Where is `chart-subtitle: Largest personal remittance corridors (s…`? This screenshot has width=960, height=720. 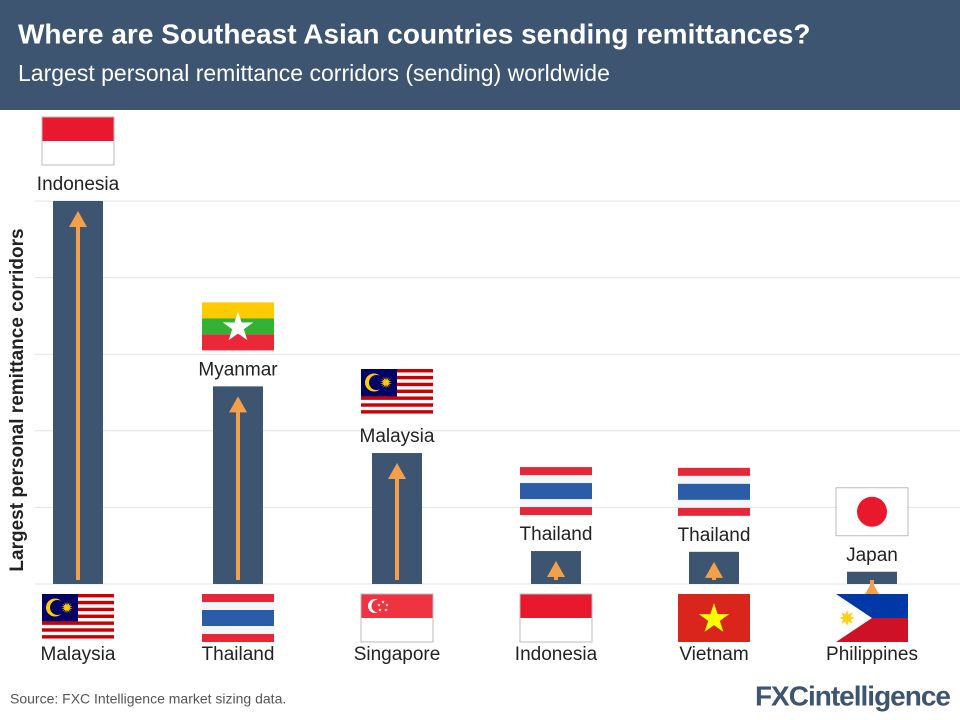 chart-subtitle: Largest personal remittance corridors (s… is located at coordinates (314, 73).